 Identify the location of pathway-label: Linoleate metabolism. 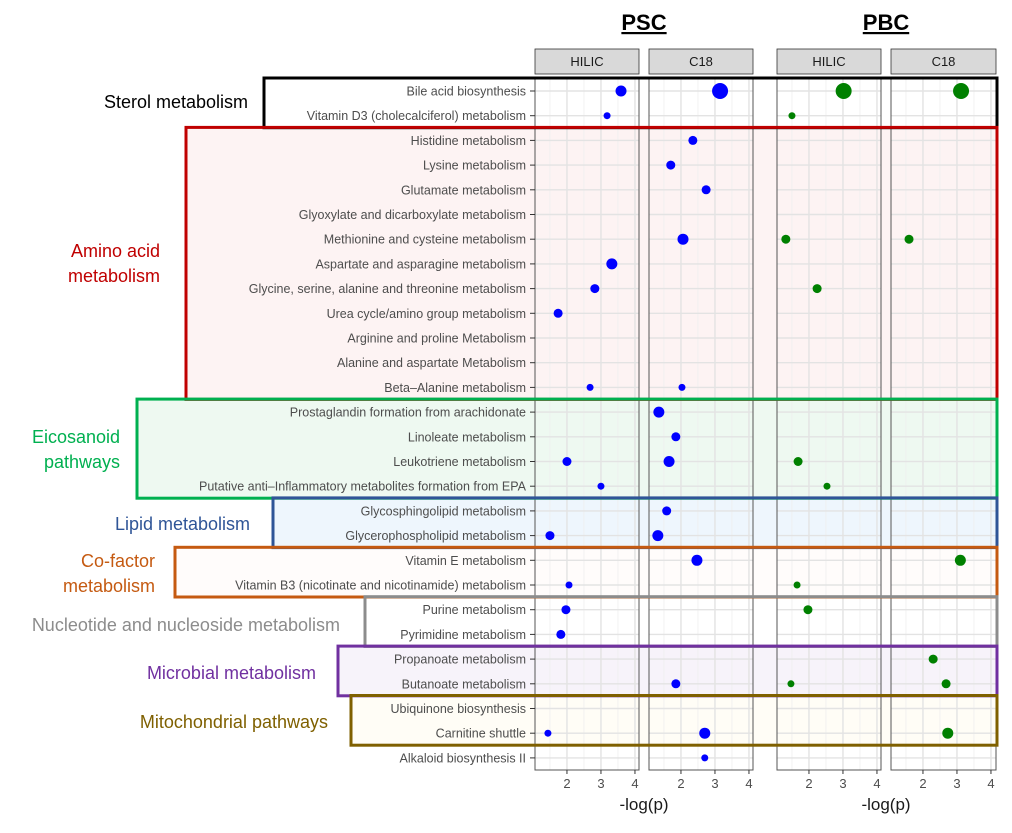
(467, 437).